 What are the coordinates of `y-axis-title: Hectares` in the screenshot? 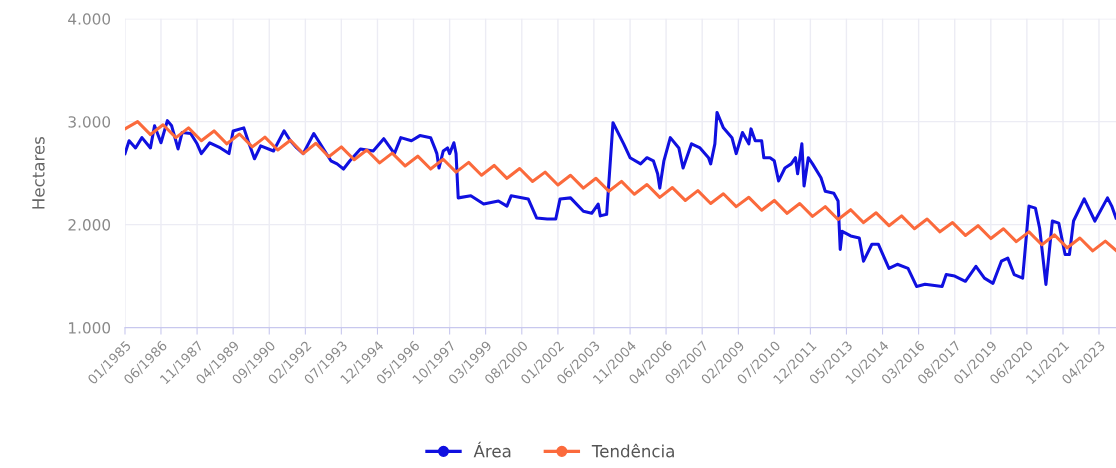 It's located at (38, 172).